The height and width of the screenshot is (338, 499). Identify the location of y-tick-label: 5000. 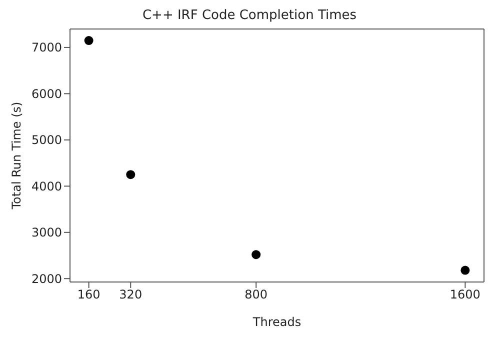
(46, 140).